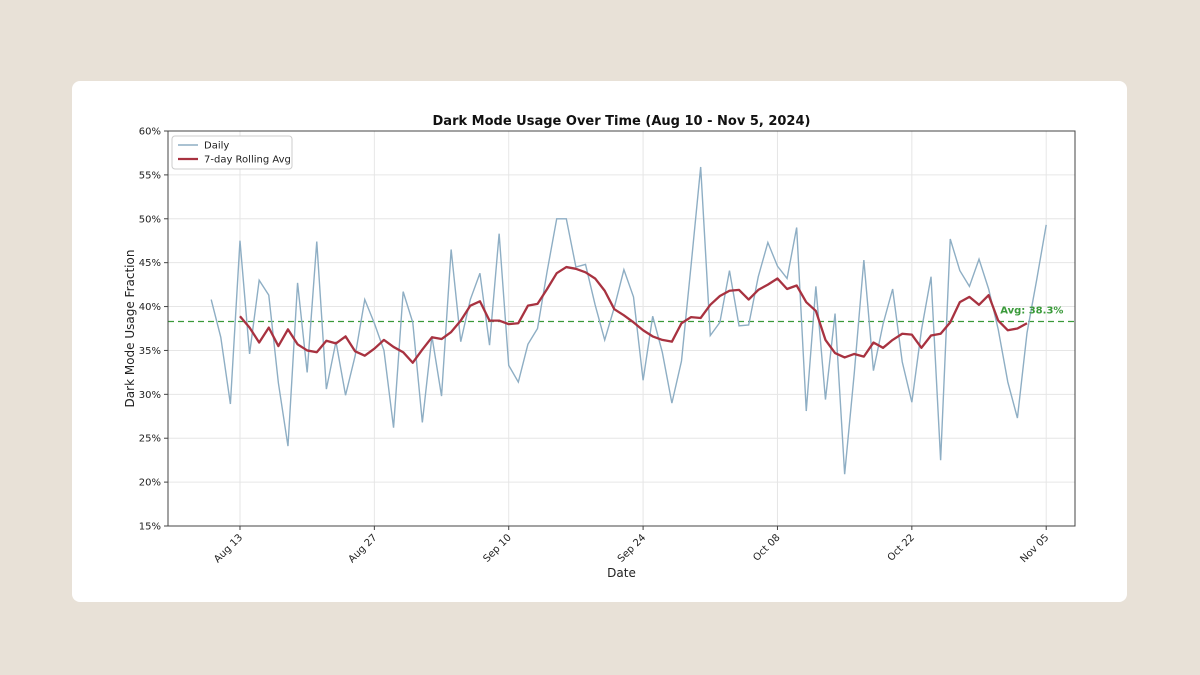 Image resolution: width=1200 pixels, height=675 pixels. Describe the element at coordinates (228, 548) in the screenshot. I see `x-tick-label: Aug 13` at that location.